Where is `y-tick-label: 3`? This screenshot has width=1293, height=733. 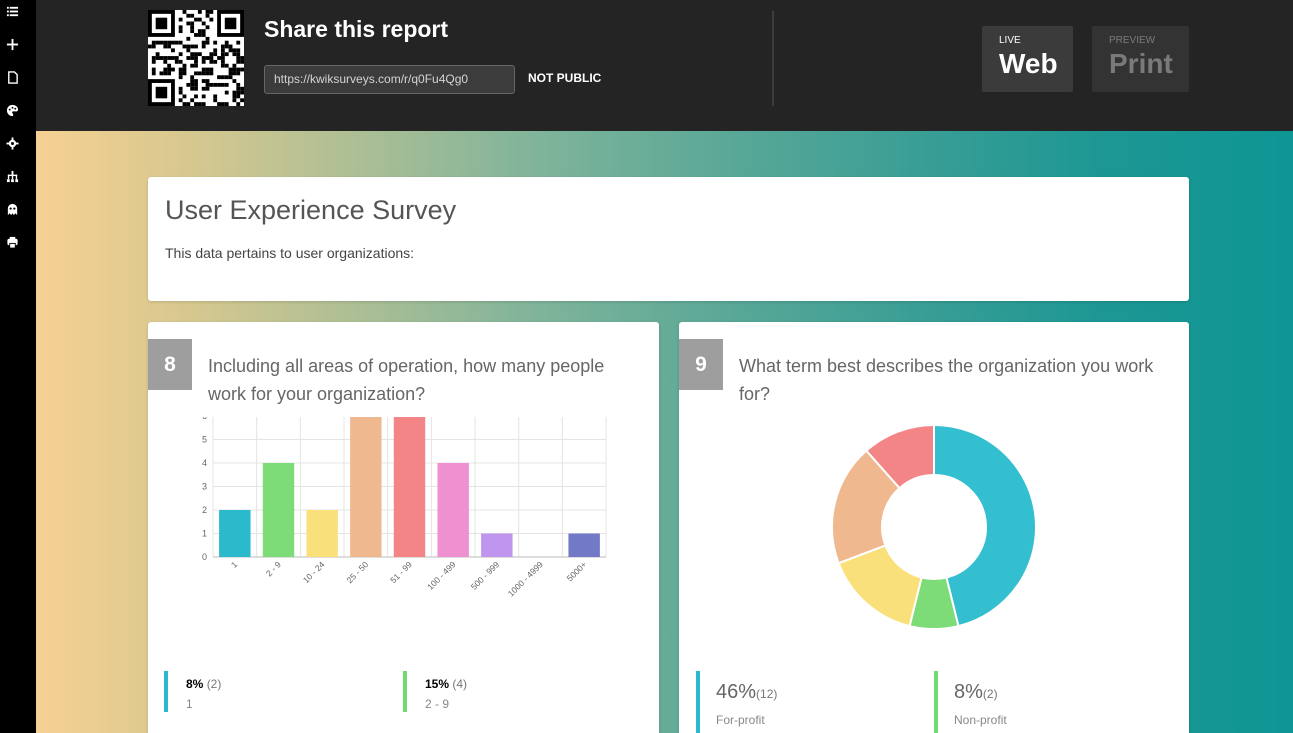
y-tick-label: 3 is located at coordinates (204, 487).